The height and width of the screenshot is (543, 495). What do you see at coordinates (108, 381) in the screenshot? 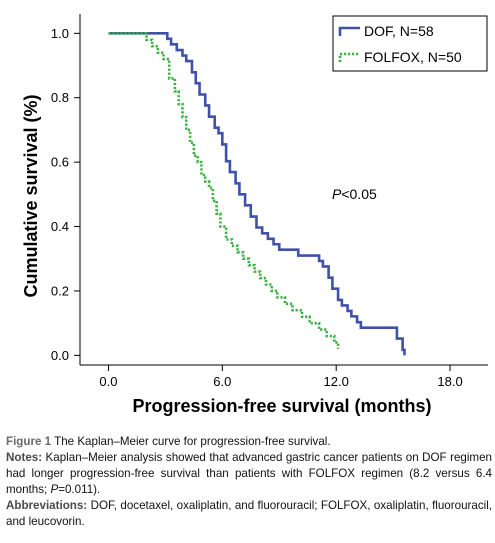
I see `x-tick-label: 0.0` at bounding box center [108, 381].